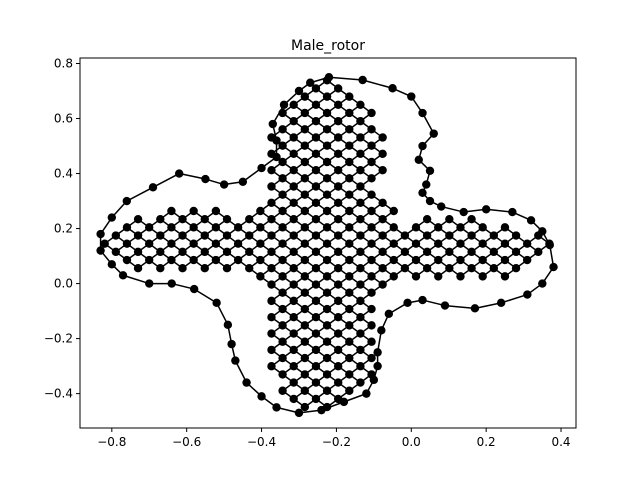 This screenshot has width=640, height=480. What do you see at coordinates (63, 284) in the screenshot?
I see `y-tick-label: 0.0` at bounding box center [63, 284].